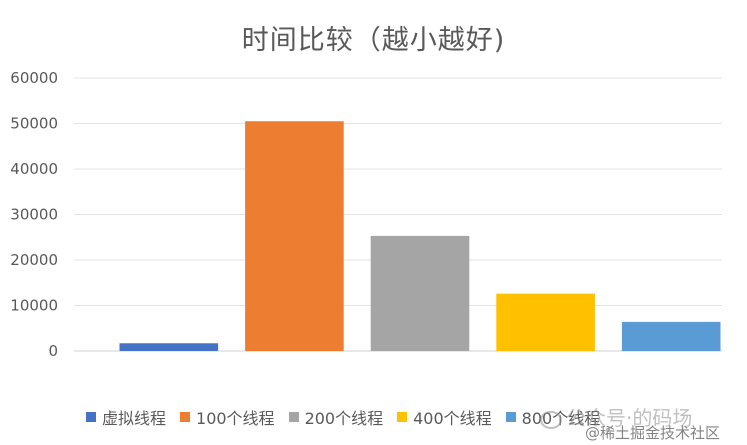 The height and width of the screenshot is (445, 747). I want to click on legend-item: 400个线程, so click(444, 417).